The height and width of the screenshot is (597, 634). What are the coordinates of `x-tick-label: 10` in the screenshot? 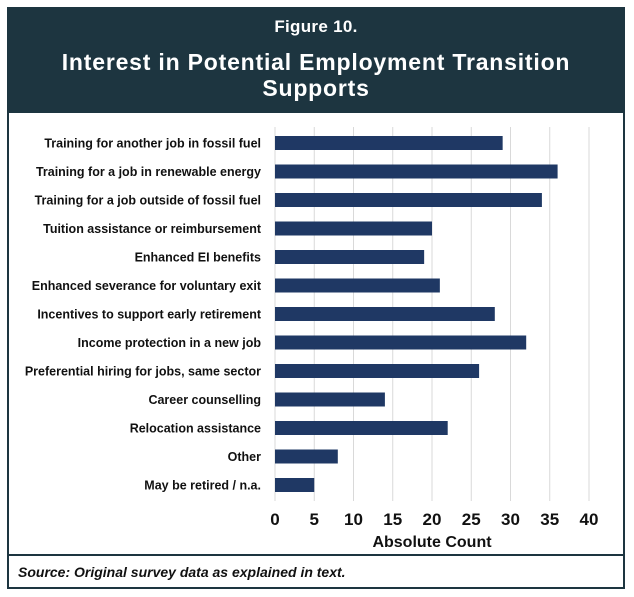 It's located at (353, 519).